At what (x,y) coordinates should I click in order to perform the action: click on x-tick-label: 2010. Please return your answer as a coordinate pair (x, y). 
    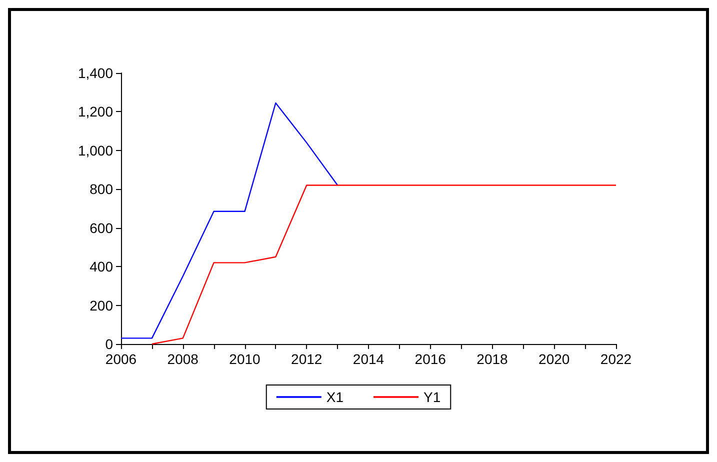
    Looking at the image, I should click on (245, 359).